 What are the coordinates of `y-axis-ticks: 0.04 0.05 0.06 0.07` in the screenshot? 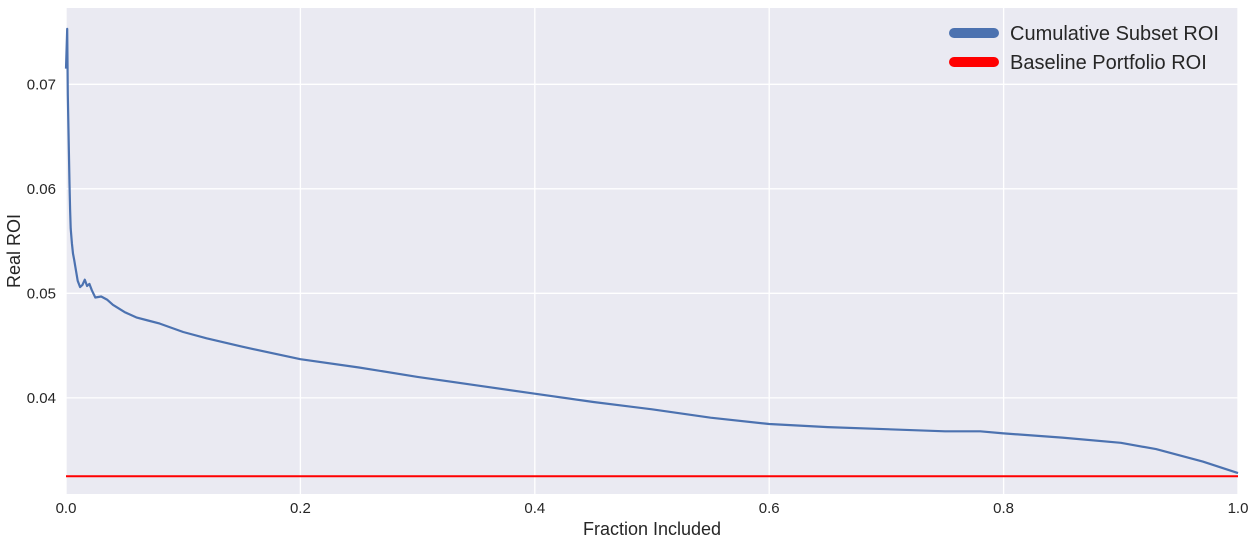 It's located at (41, 241).